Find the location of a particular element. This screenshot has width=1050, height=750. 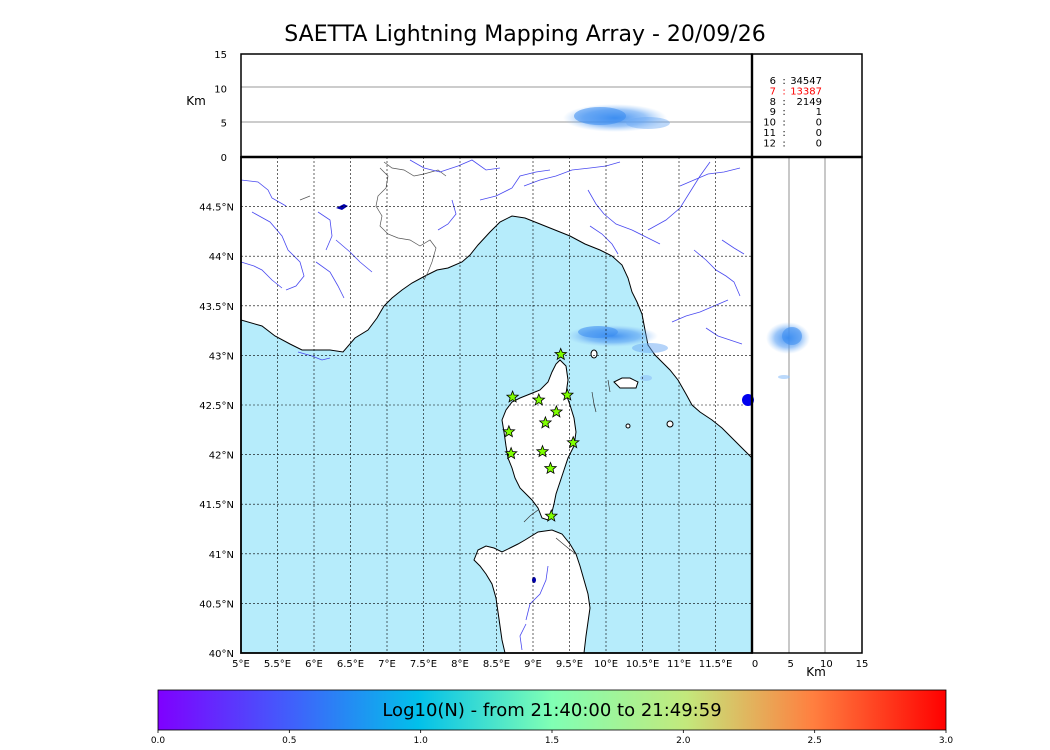

longitude-label: 10°E is located at coordinates (606, 664).